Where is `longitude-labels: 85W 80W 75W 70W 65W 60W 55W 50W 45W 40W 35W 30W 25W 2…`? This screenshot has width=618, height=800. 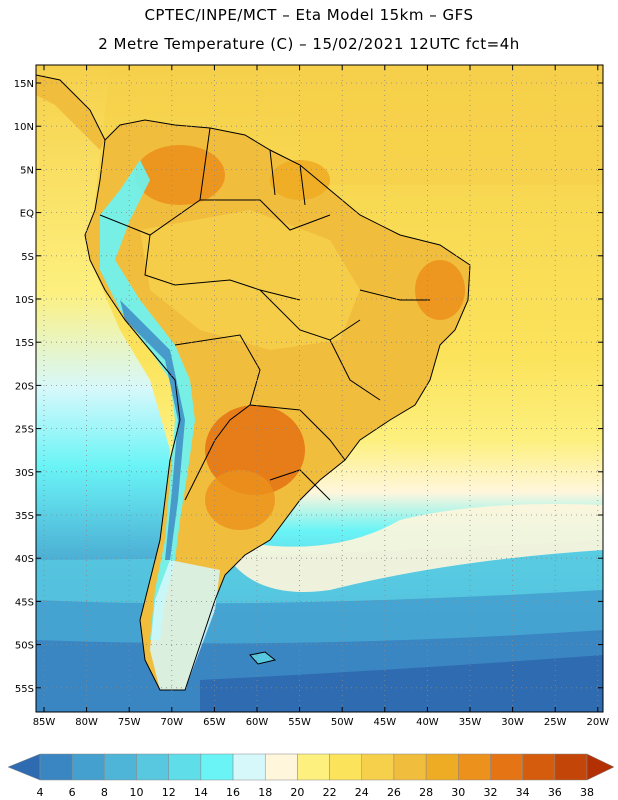
longitude-labels: 85W 80W 75W 70W 65W 60W 55W 50W 45W 40W 35W 30W 25W 2… is located at coordinates (321, 722).